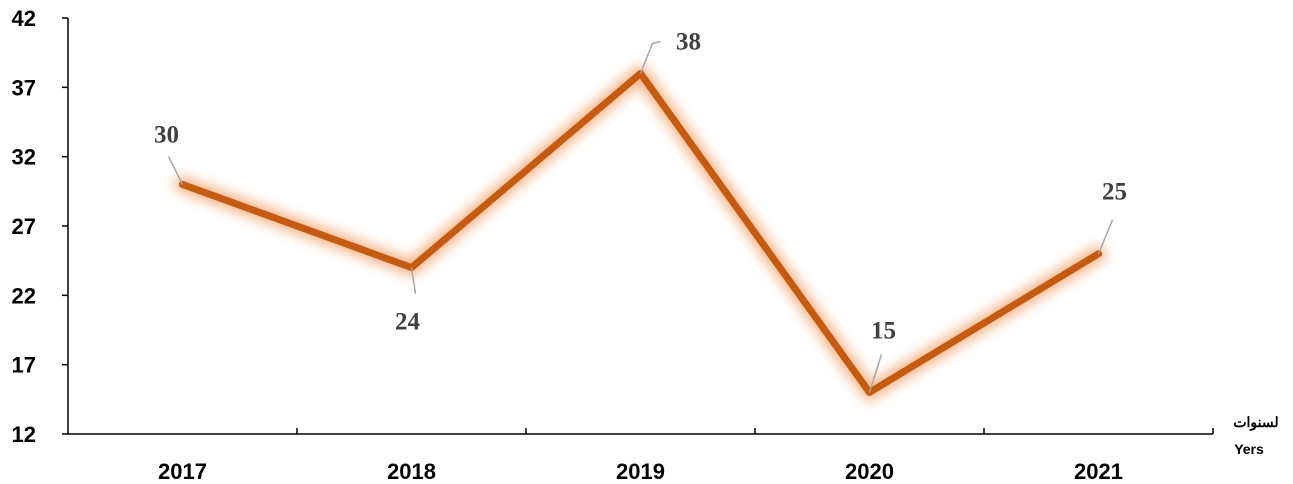  What do you see at coordinates (182, 471) in the screenshot?
I see `x-tick-label: 2017` at bounding box center [182, 471].